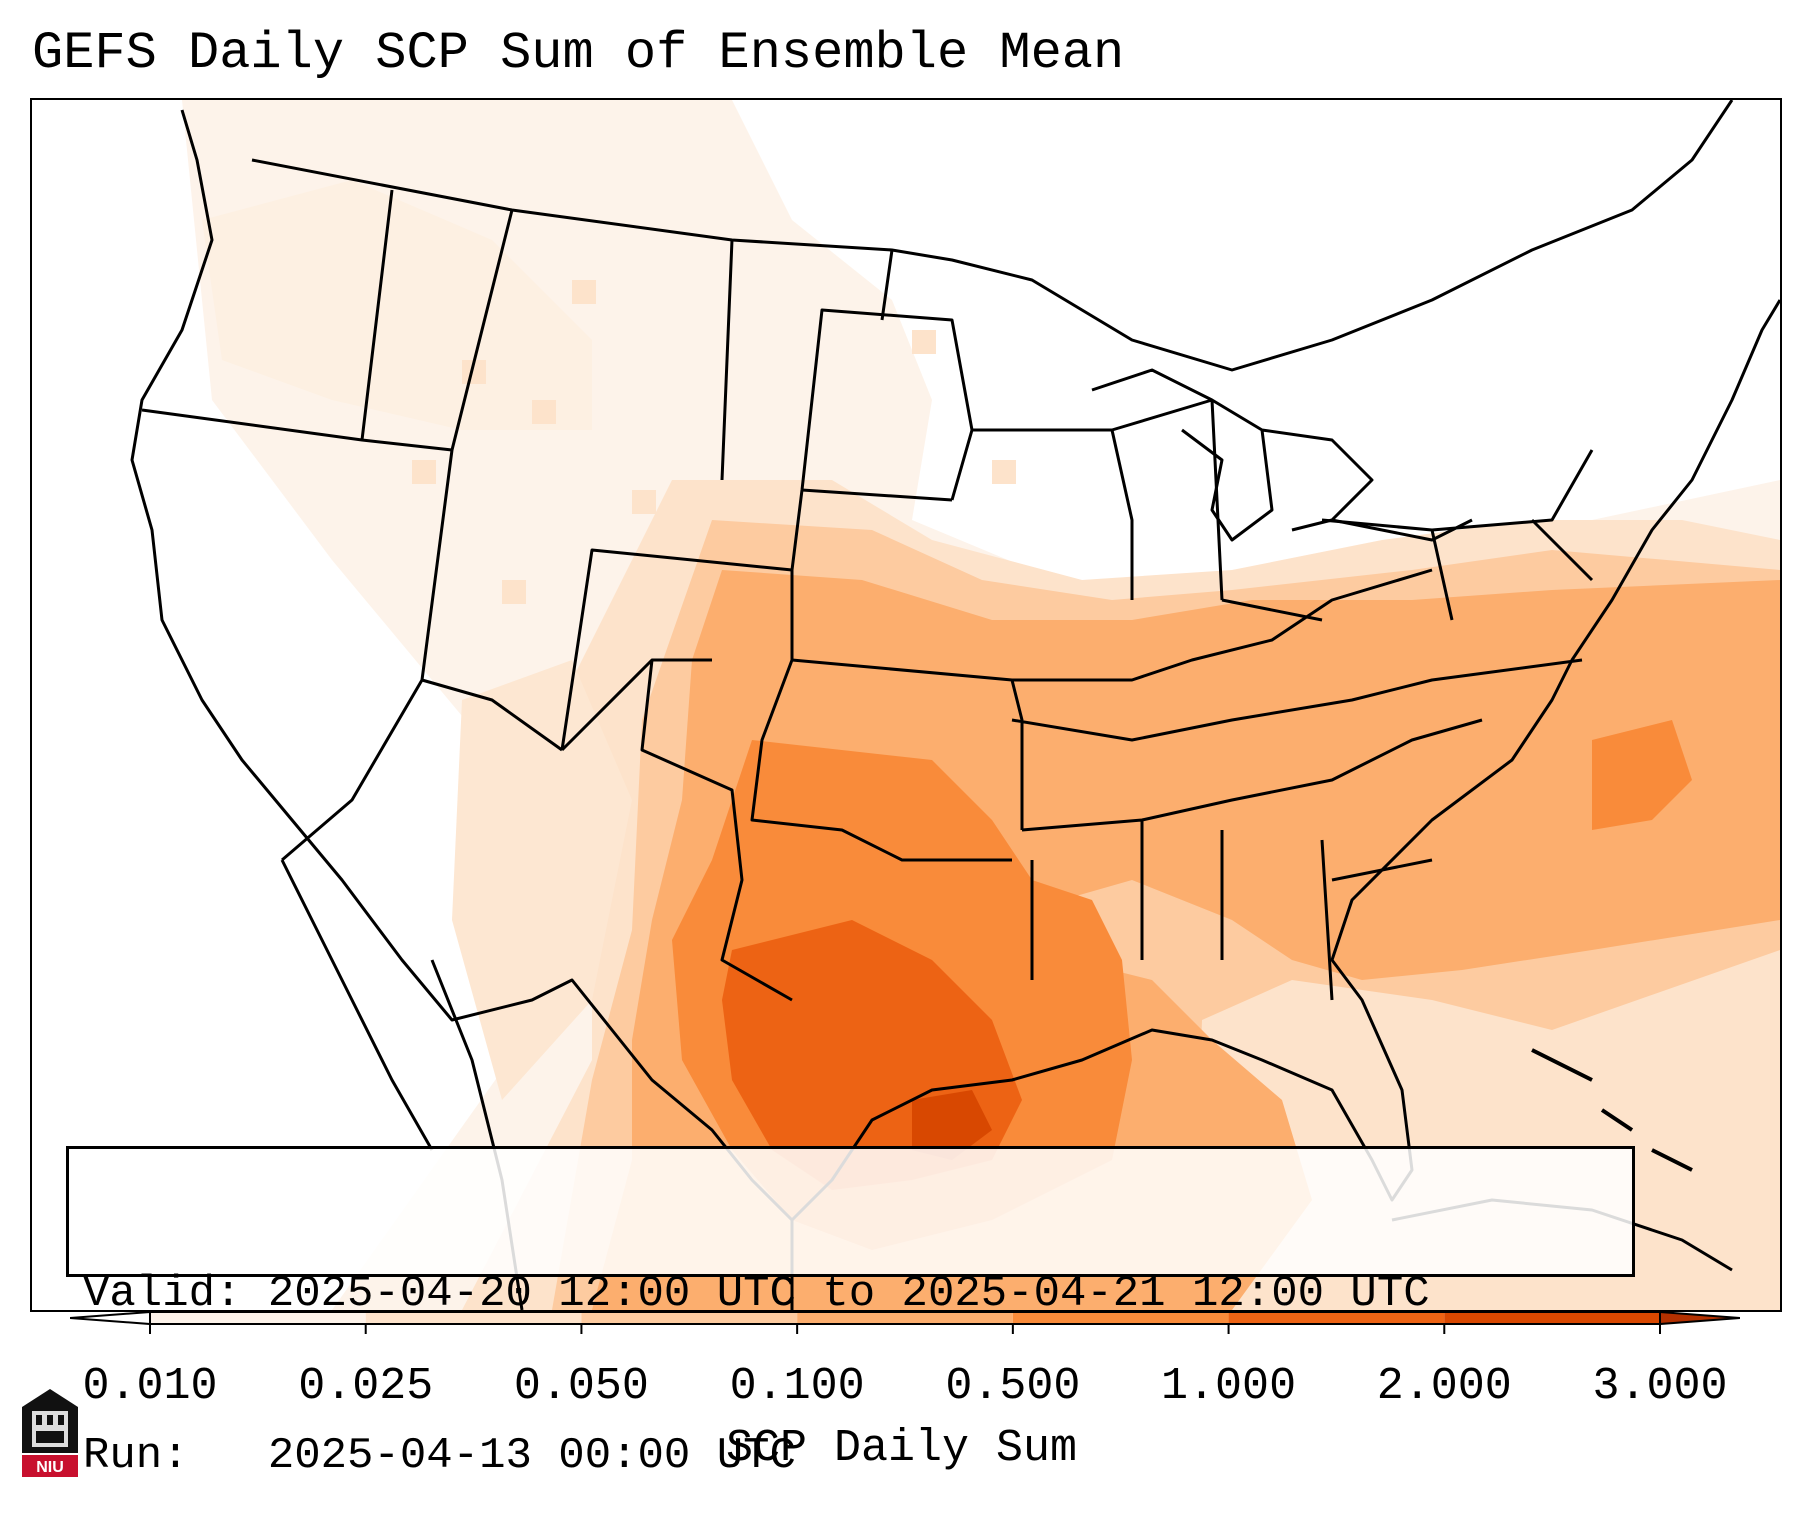 This screenshot has width=1803, height=1537. Describe the element at coordinates (366, 1386) in the screenshot. I see `colorbar-tick-label: 0.025` at that location.